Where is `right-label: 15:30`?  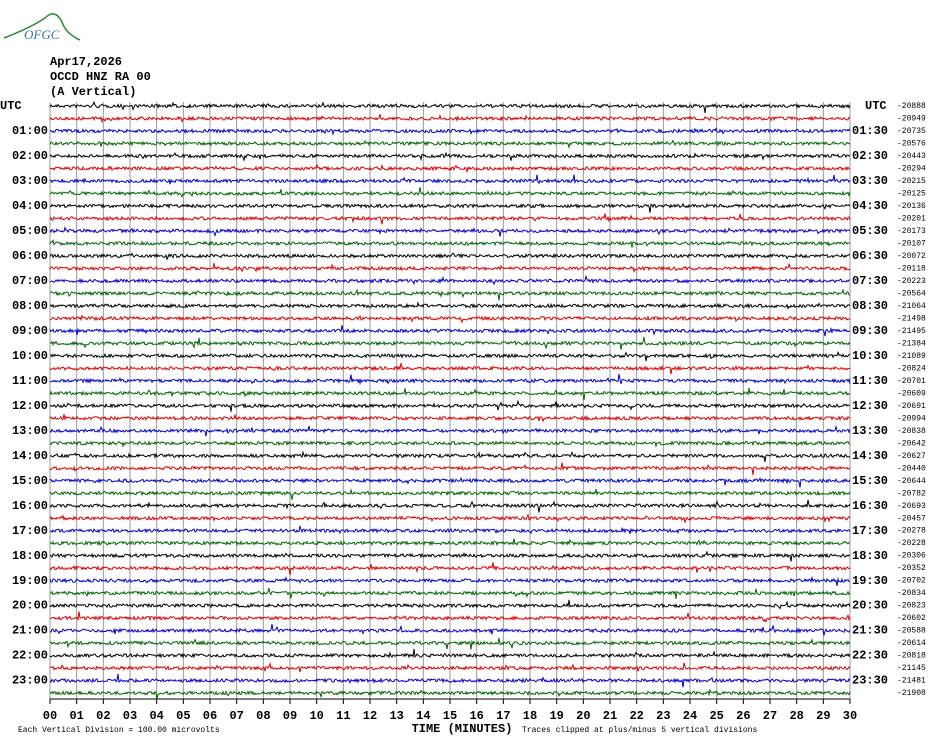 right-label: 15:30 is located at coordinates (870, 481).